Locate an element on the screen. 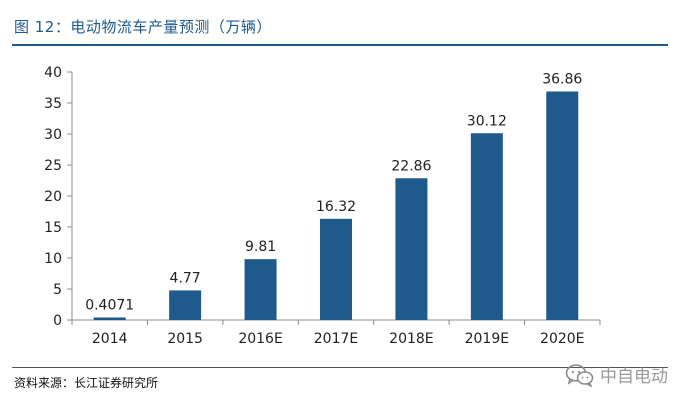 The image size is (680, 402). title-divider is located at coordinates (340, 45).